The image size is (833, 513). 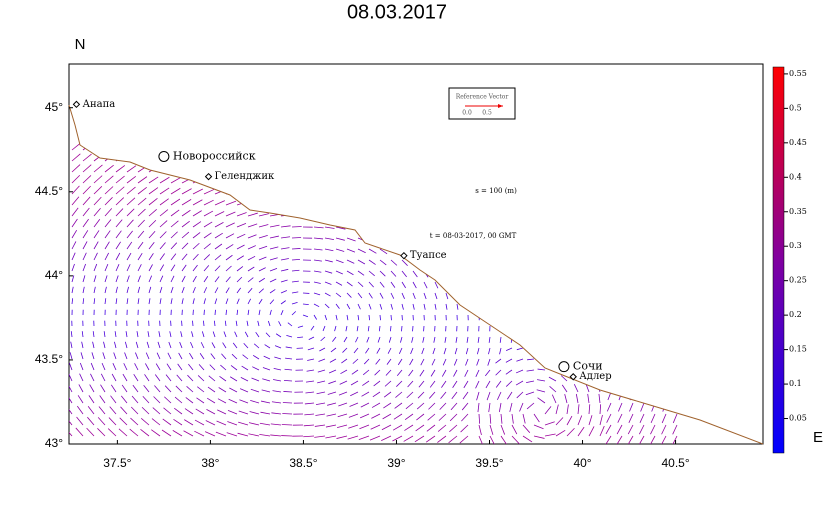 I want to click on colorbar-tick-label: 0.35, so click(x=798, y=211).